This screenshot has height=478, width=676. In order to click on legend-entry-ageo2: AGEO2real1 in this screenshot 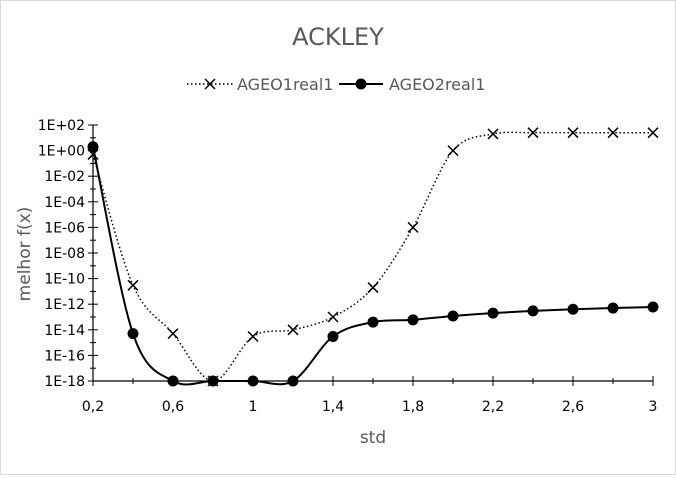, I will do `click(412, 84)`.